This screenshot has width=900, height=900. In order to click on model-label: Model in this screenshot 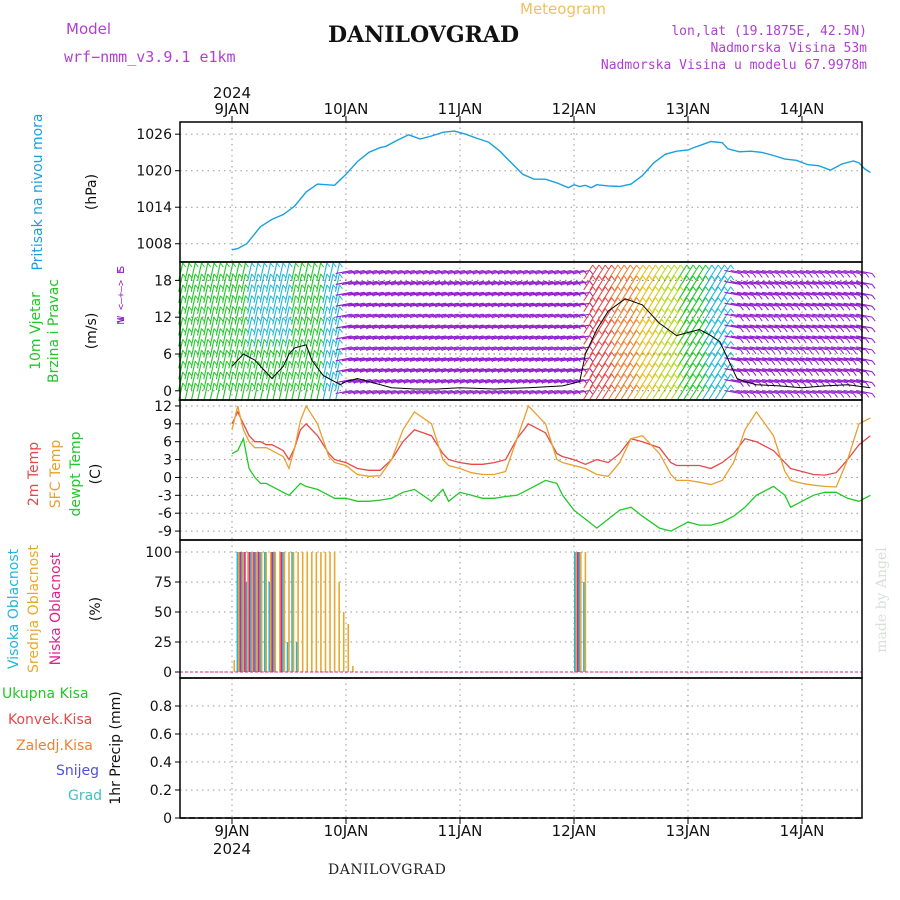, I will do `click(89, 29)`.